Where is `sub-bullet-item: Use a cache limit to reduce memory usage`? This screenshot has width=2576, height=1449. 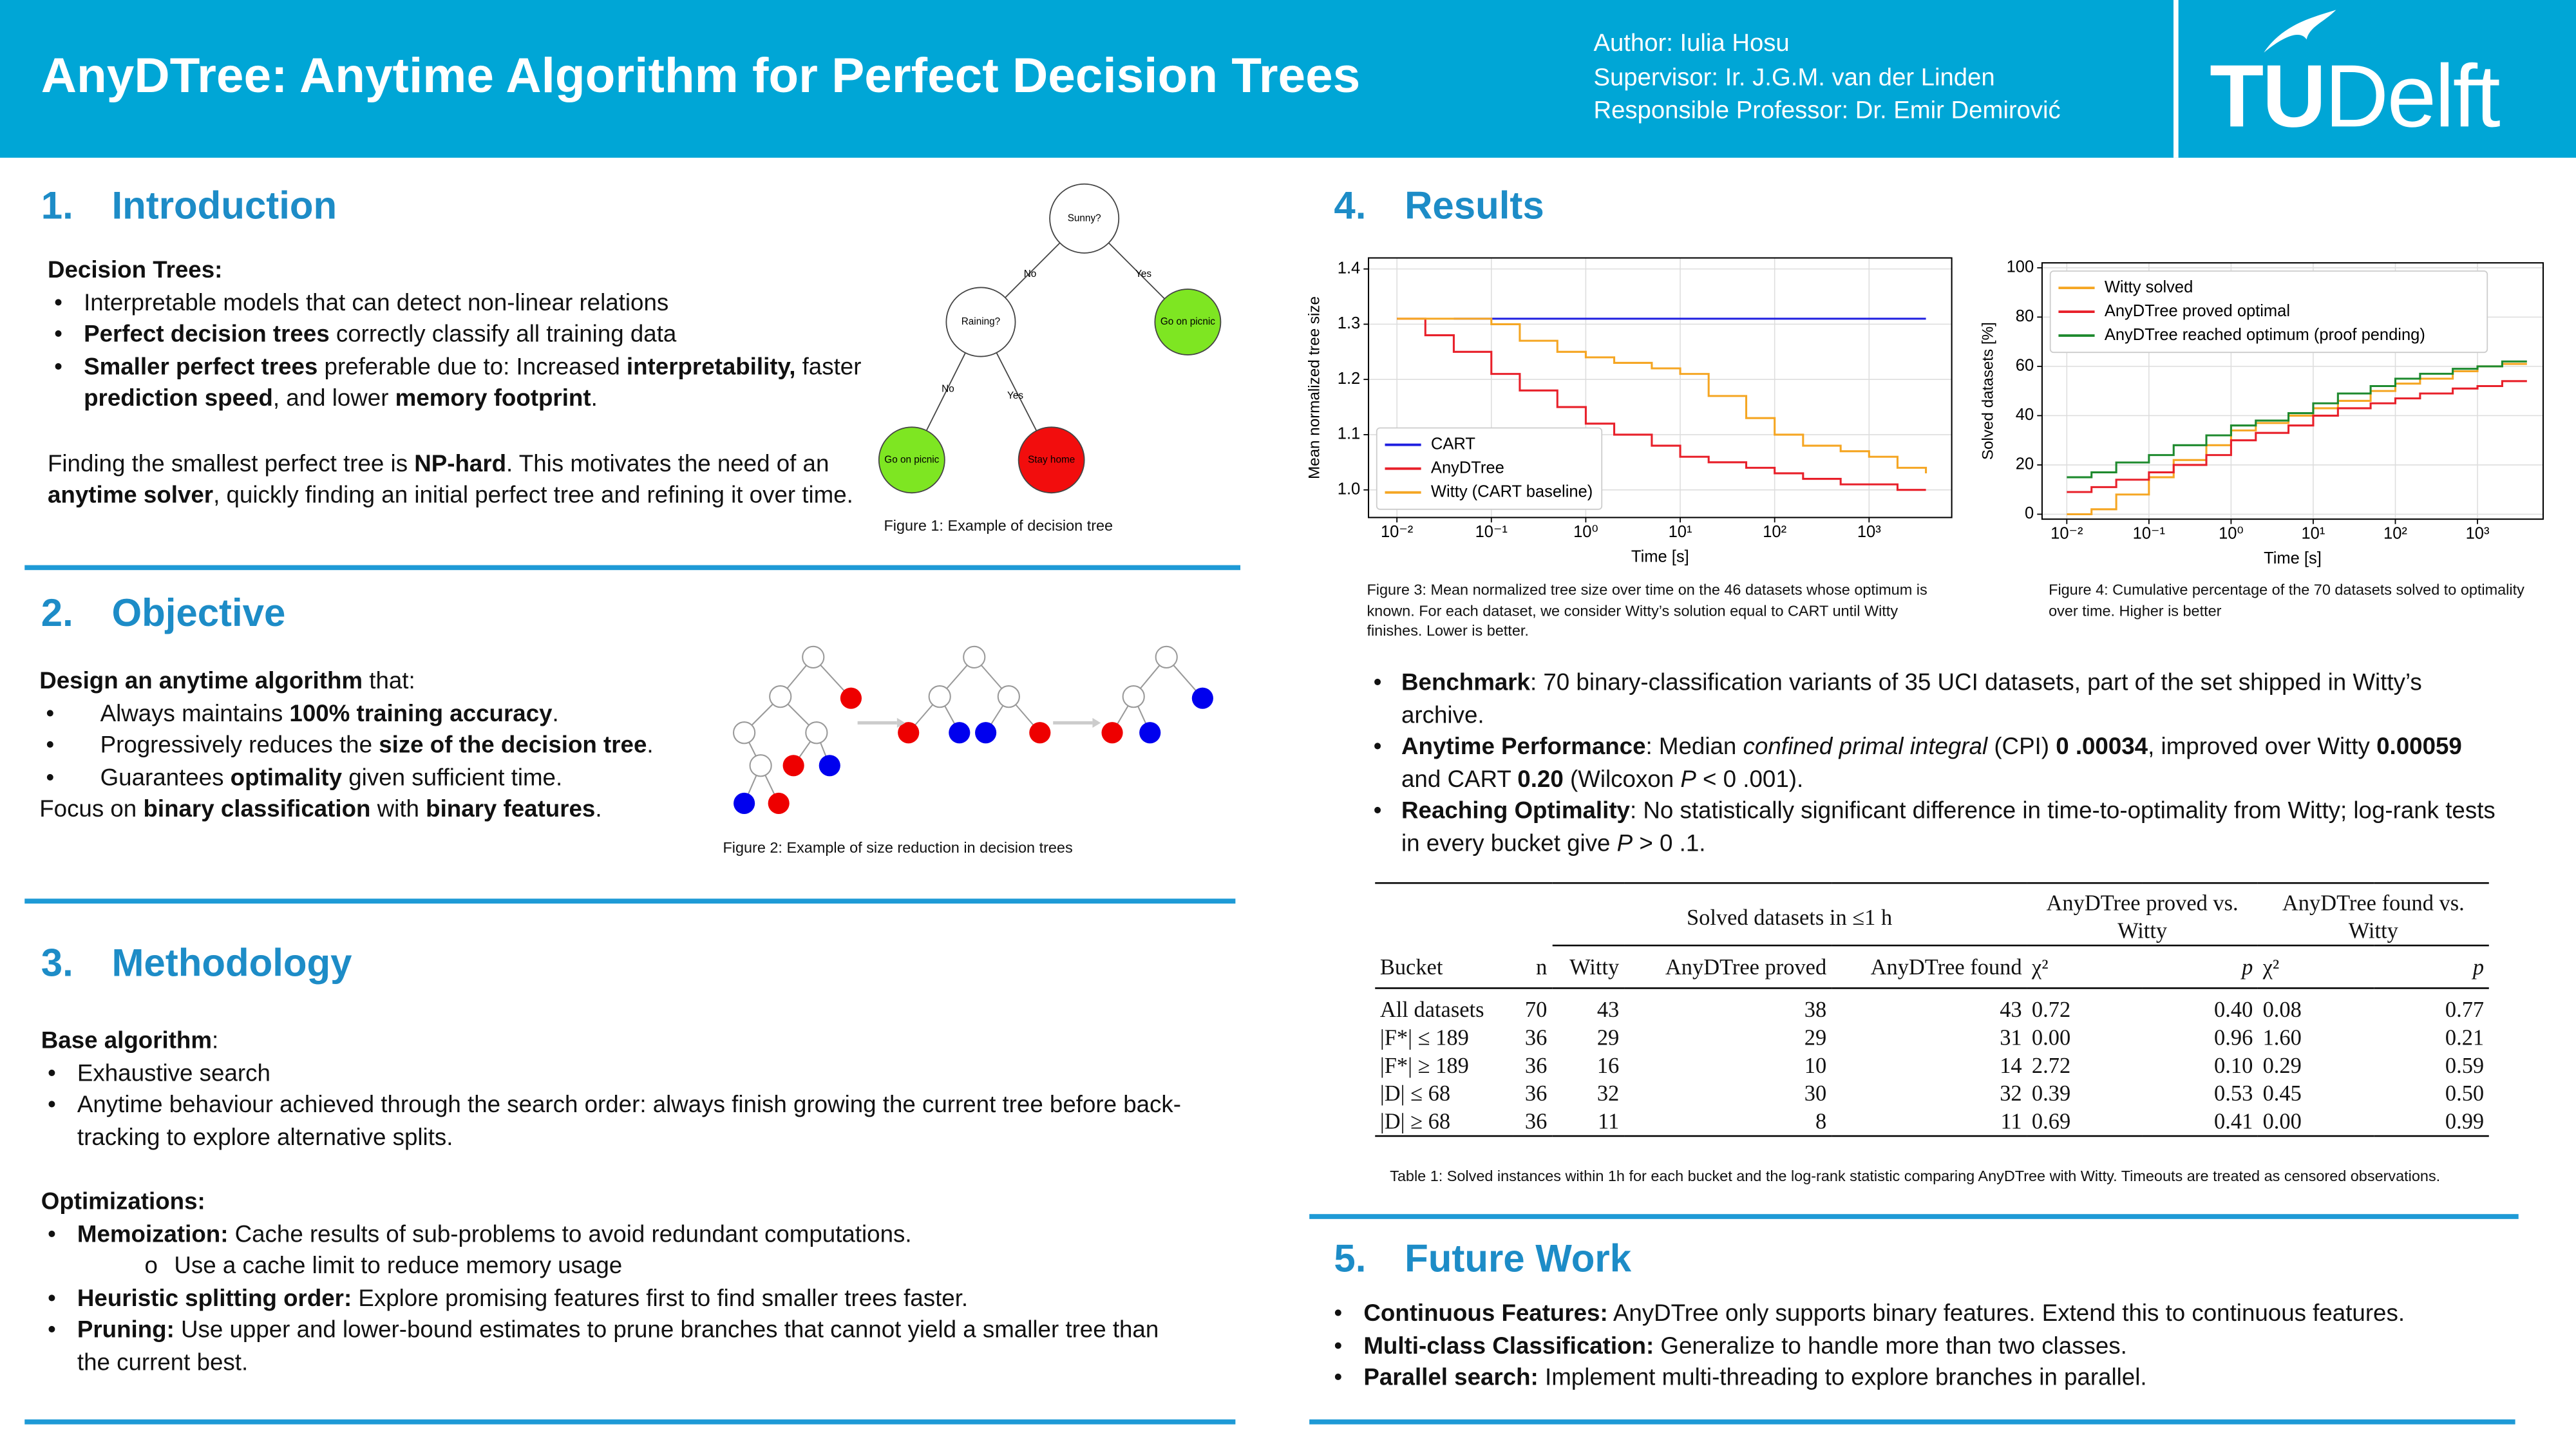
sub-bullet-item: Use a cache limit to reduce memory usage is located at coordinates (616, 1268).